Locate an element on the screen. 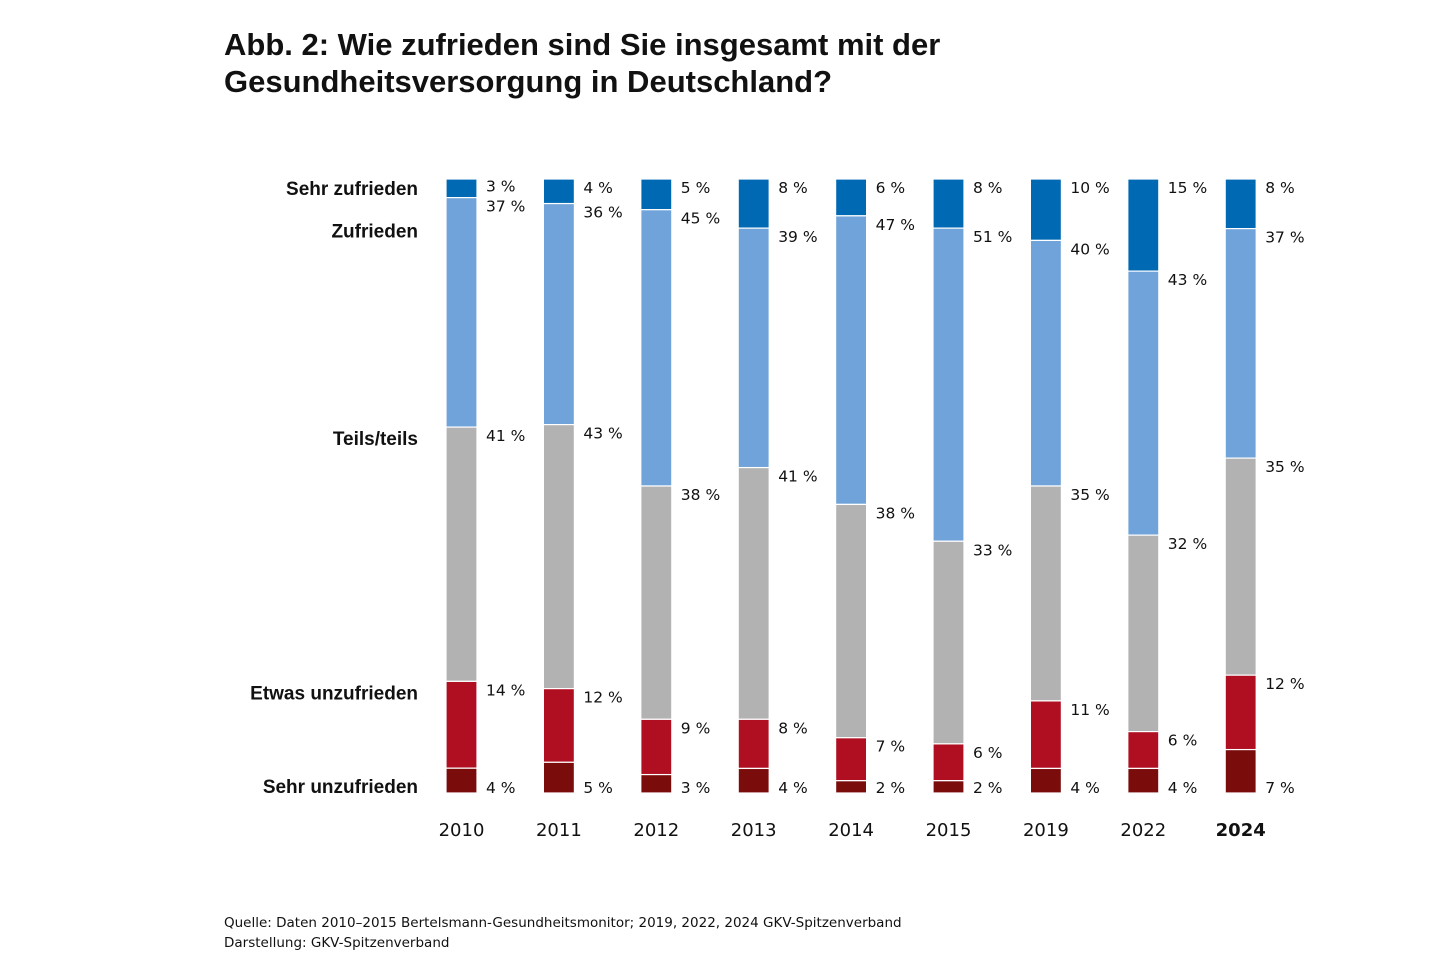 The image size is (1440, 972). bar-segment-2011-etwas-unzufrieden is located at coordinates (559, 725).